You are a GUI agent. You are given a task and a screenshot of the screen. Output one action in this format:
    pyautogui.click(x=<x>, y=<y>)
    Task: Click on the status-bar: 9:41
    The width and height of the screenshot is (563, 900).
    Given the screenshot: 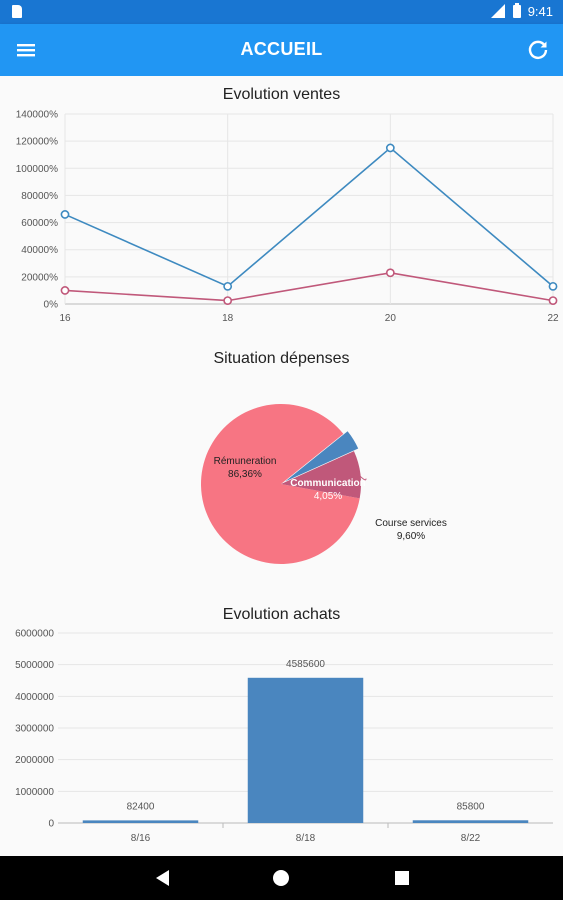 What is the action you would take?
    pyautogui.click(x=281, y=12)
    